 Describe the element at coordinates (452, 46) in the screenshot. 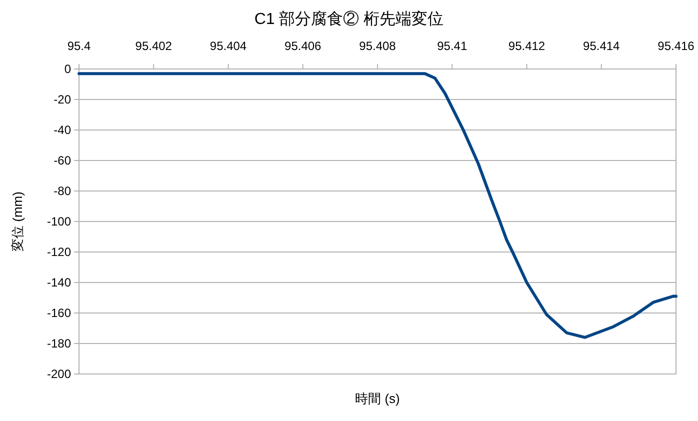

I see `x-tick-label: 95.41` at that location.